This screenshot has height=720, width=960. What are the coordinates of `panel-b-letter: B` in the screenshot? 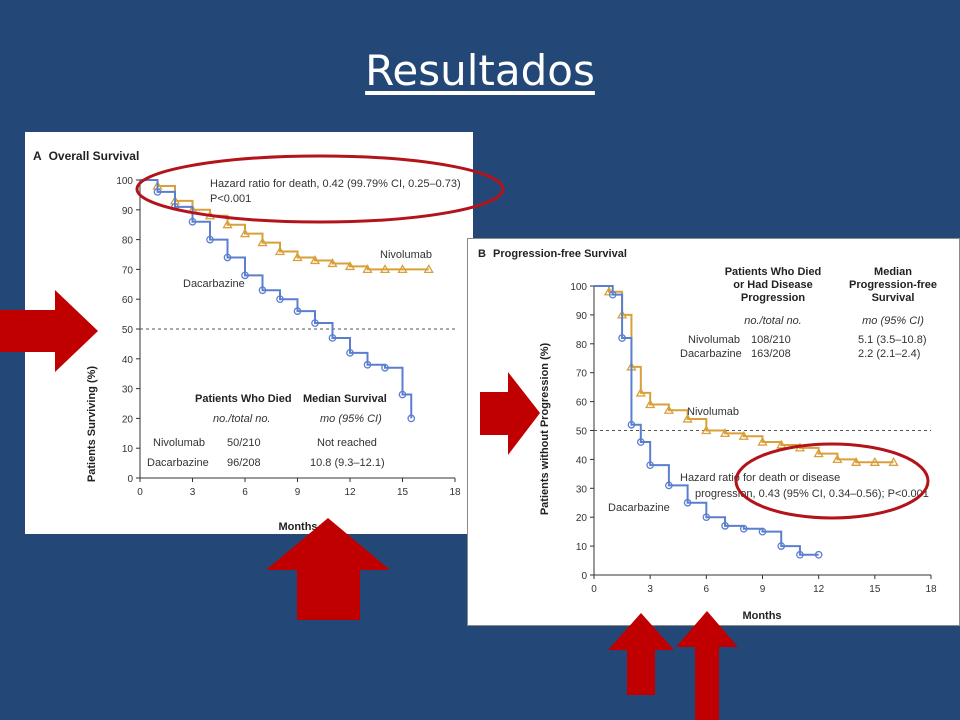 It's located at (482, 254).